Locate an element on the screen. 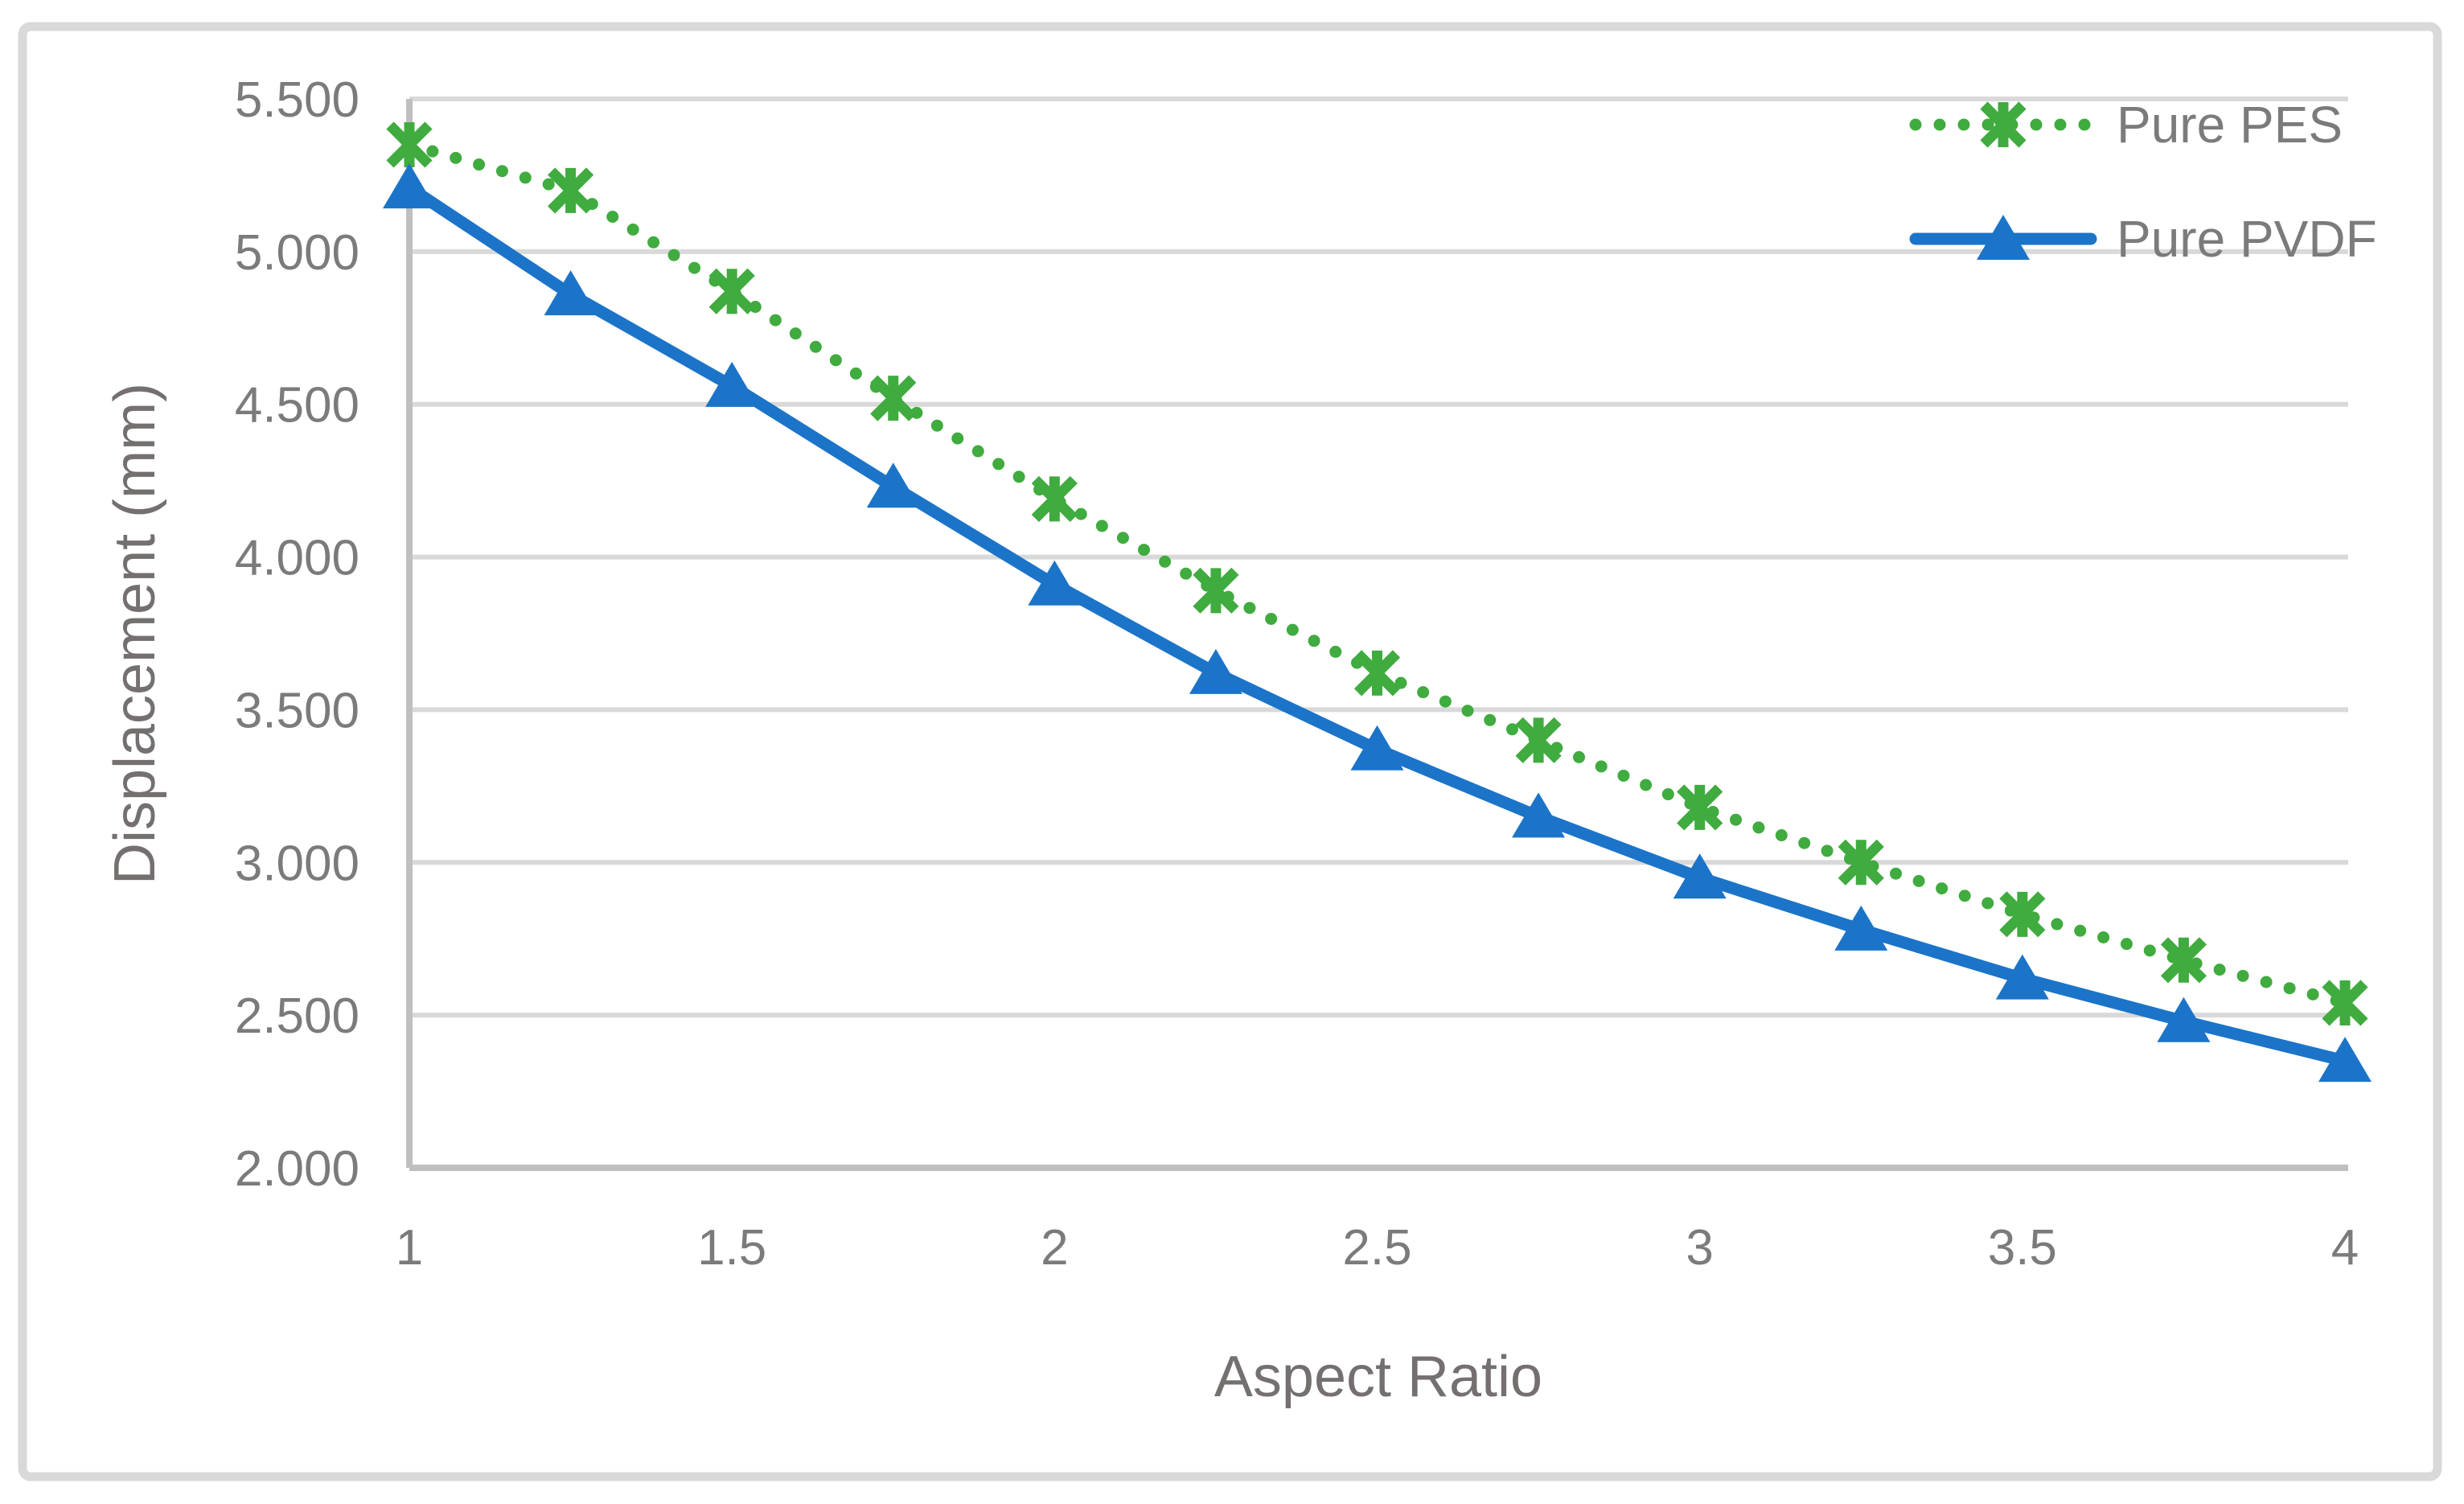  y-tick-label: 5.000 is located at coordinates (297, 253).